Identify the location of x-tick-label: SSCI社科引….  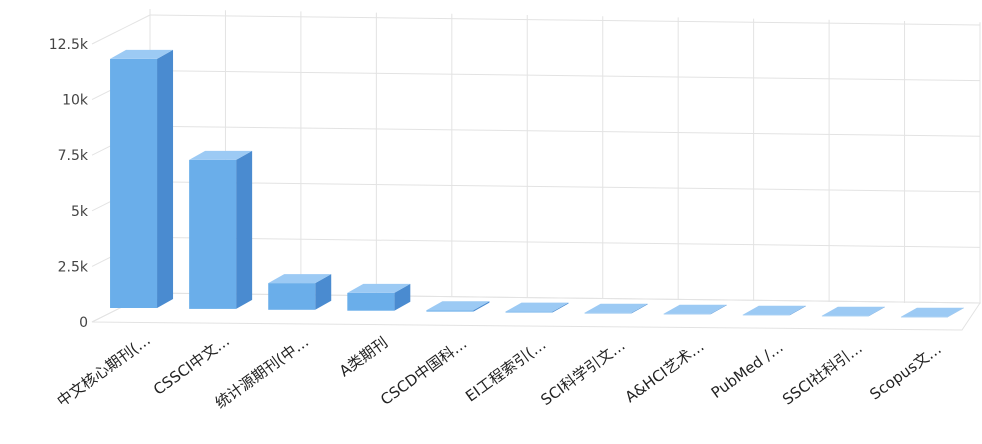
(822, 374).